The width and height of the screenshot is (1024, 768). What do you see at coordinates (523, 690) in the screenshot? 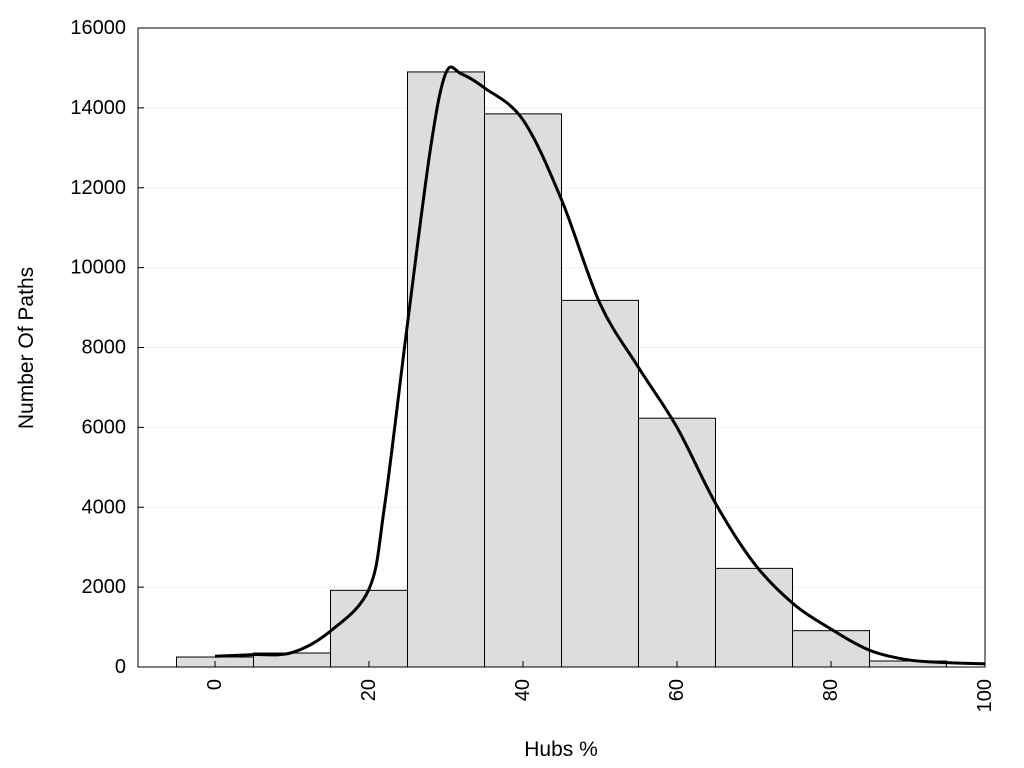
I see `x-tick-label-40: 40` at bounding box center [523, 690].